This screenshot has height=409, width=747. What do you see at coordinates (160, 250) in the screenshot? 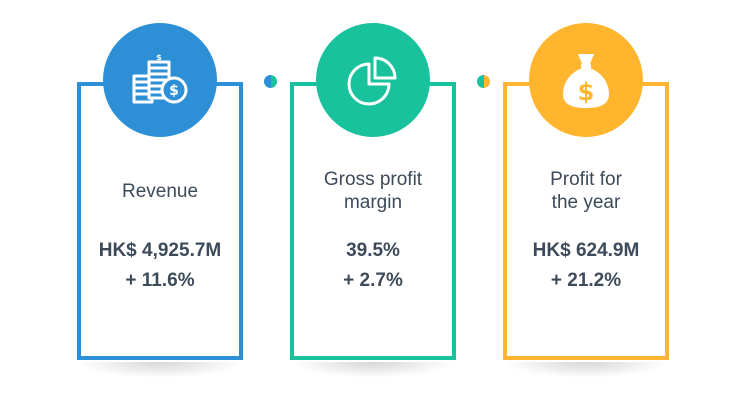
I see `revenue-value: HK$ 4,925.7M` at bounding box center [160, 250].